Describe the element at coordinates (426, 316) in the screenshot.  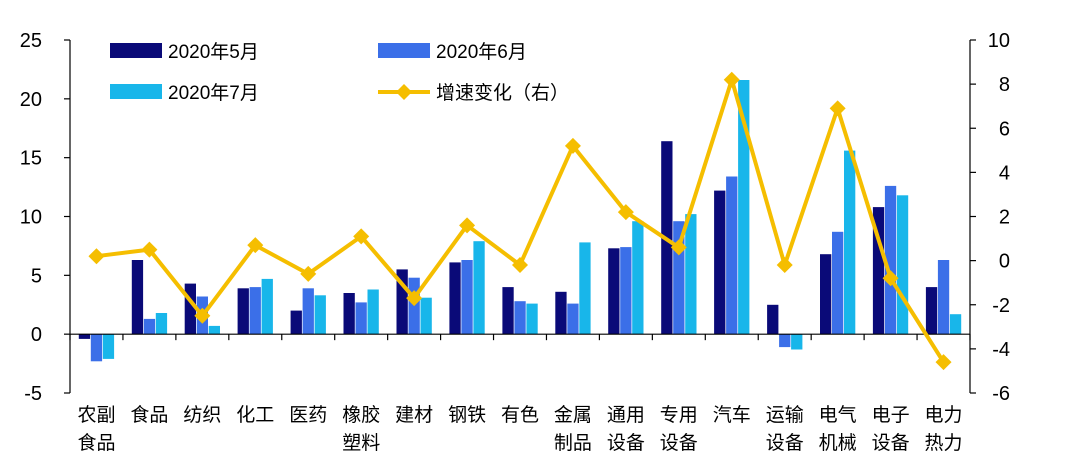
I see `bar-series3-cat7` at that location.